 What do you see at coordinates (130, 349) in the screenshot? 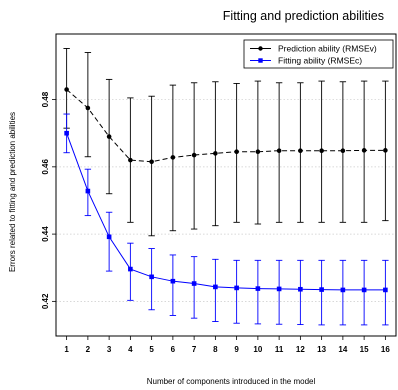
I see `x-tick-label: 4` at bounding box center [130, 349].